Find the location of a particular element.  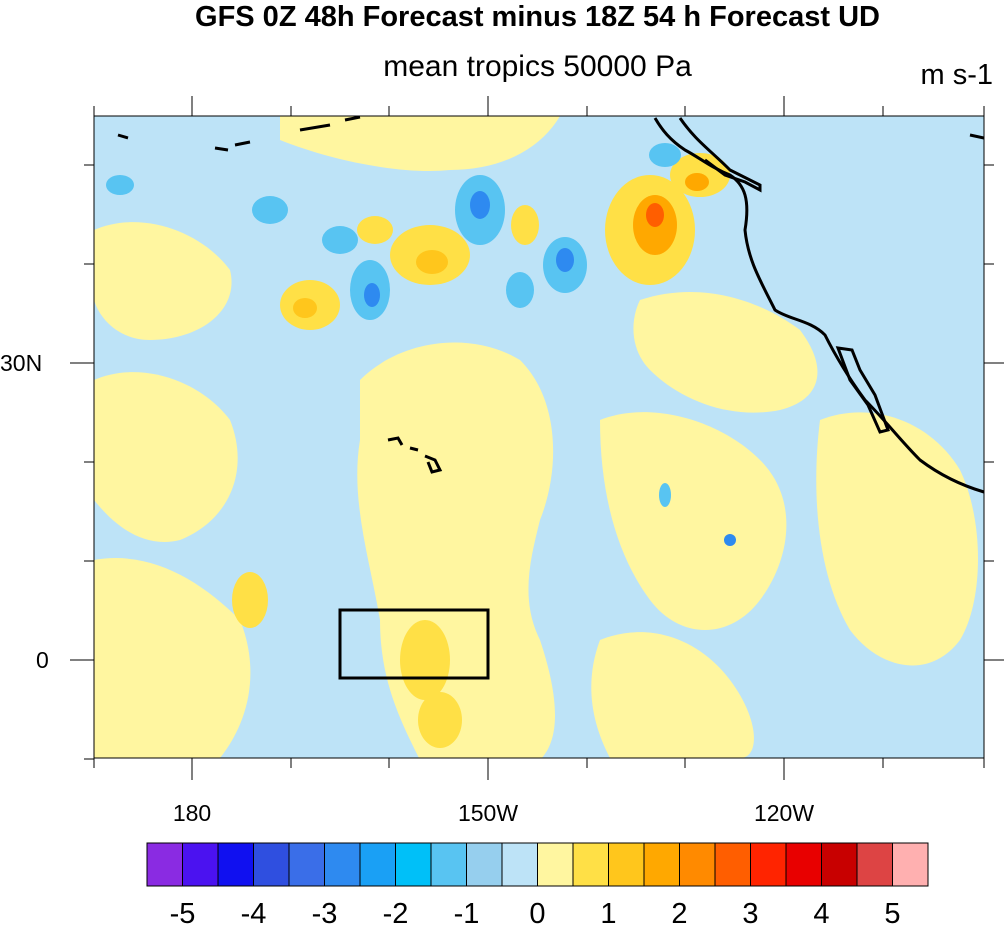

units-label: m s-1 is located at coordinates (957, 75).